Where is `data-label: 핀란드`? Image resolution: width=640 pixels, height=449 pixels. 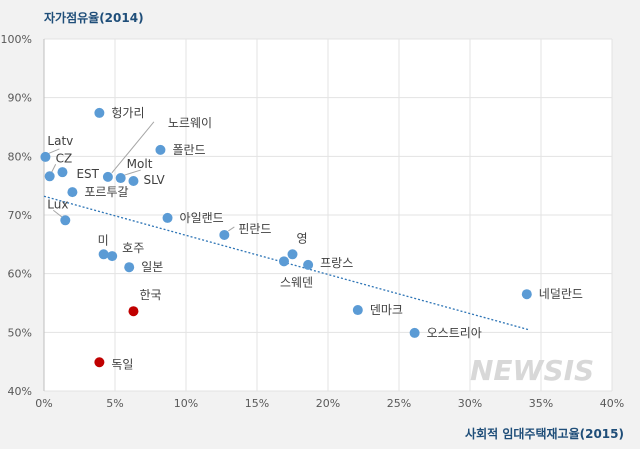 data-label: 핀란드 is located at coordinates (254, 229).